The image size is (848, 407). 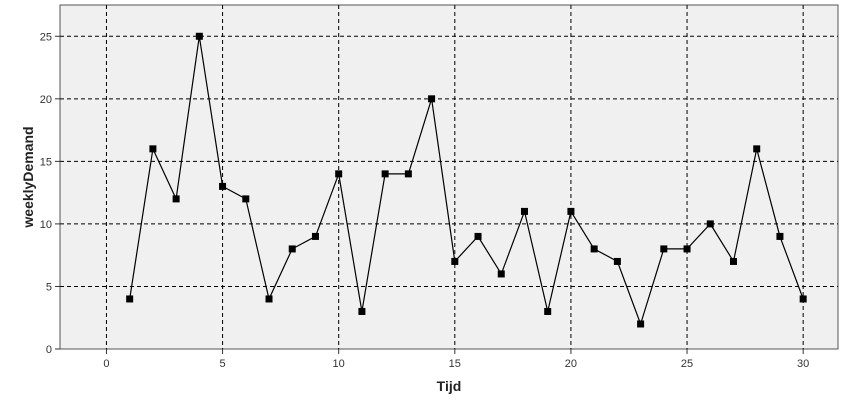 I want to click on x-tick-label: 10, so click(x=339, y=364).